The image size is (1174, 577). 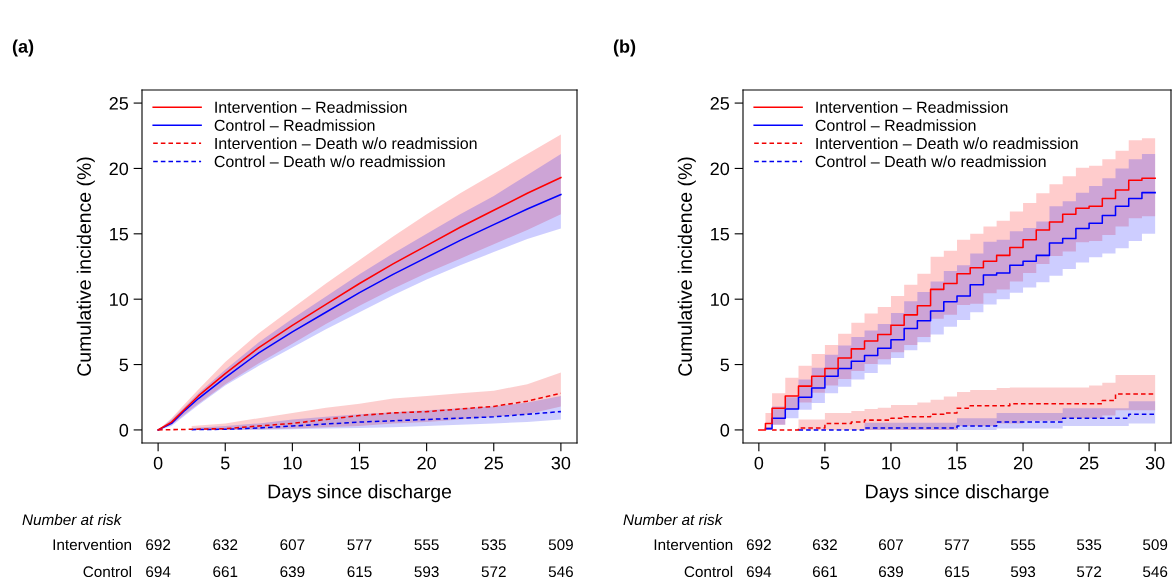 I want to click on chart-title: (a), so click(x=23, y=48).